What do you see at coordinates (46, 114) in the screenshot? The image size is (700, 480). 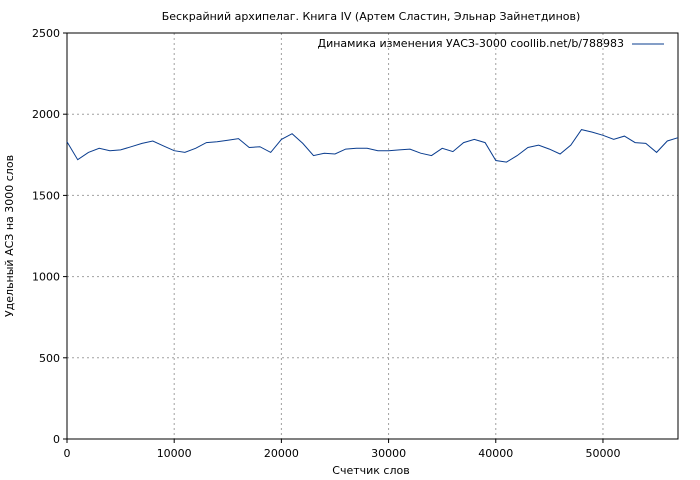 I see `y-tick-label: 2000` at bounding box center [46, 114].